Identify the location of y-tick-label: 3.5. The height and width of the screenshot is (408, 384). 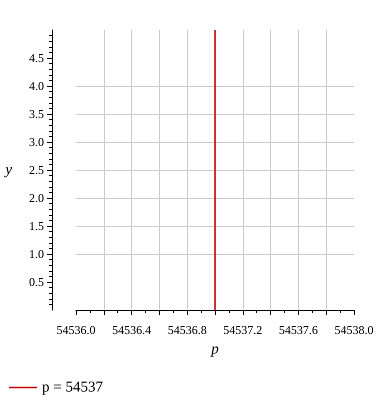
(36, 114).